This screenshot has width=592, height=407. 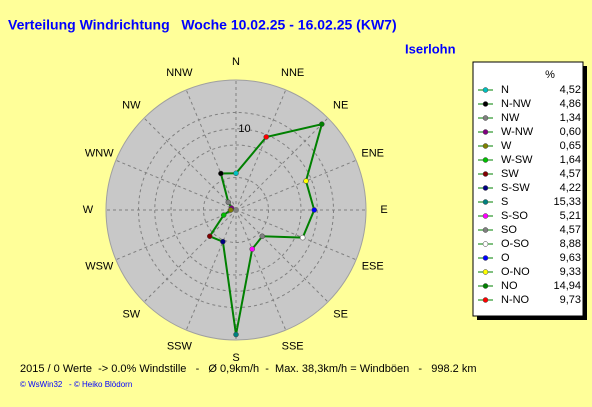 I want to click on axis-label: W, so click(x=88, y=210).